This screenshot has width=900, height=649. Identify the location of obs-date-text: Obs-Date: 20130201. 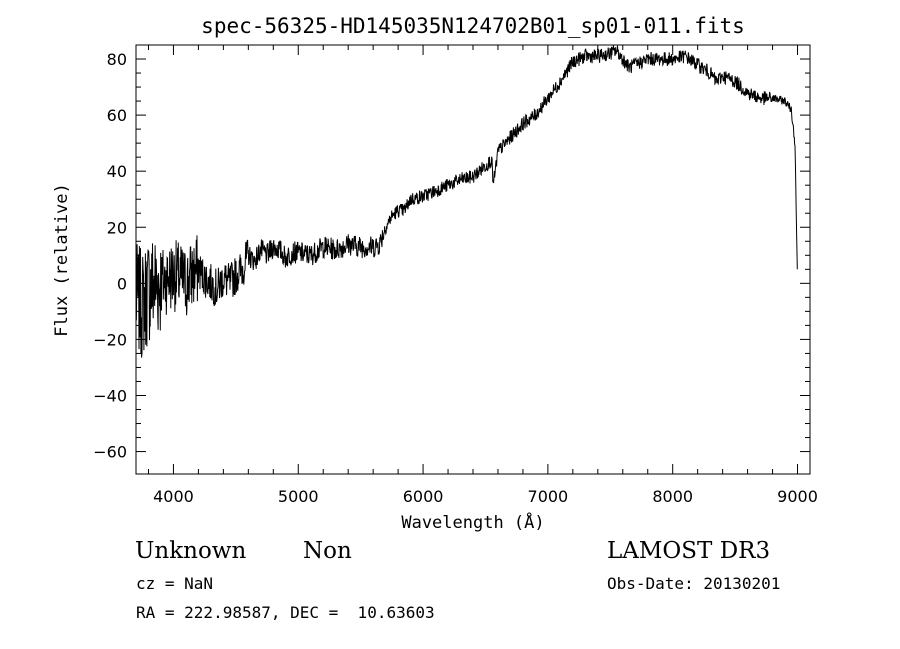
(694, 583).